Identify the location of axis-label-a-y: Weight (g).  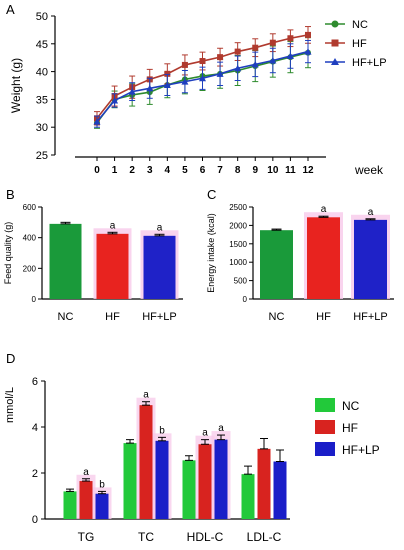
(16, 85).